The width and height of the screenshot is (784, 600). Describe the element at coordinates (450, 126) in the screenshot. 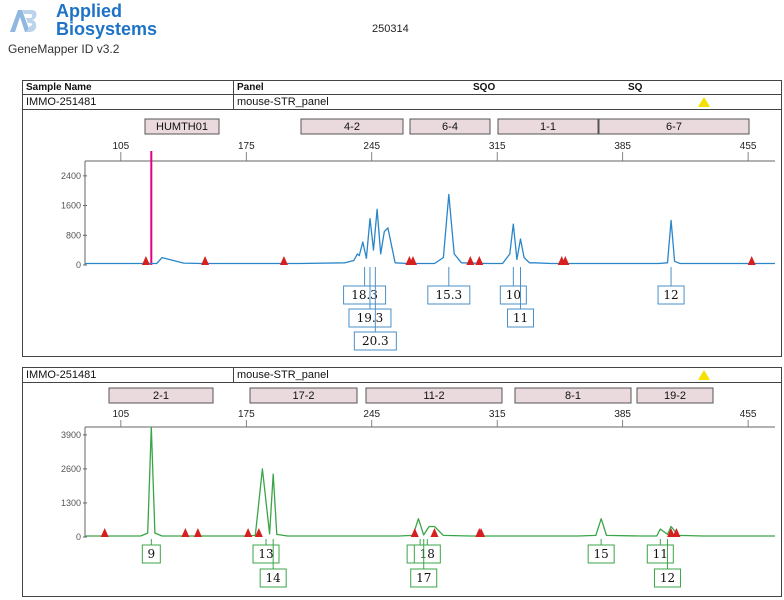

I see `marker-box-6-4: 6-4` at that location.